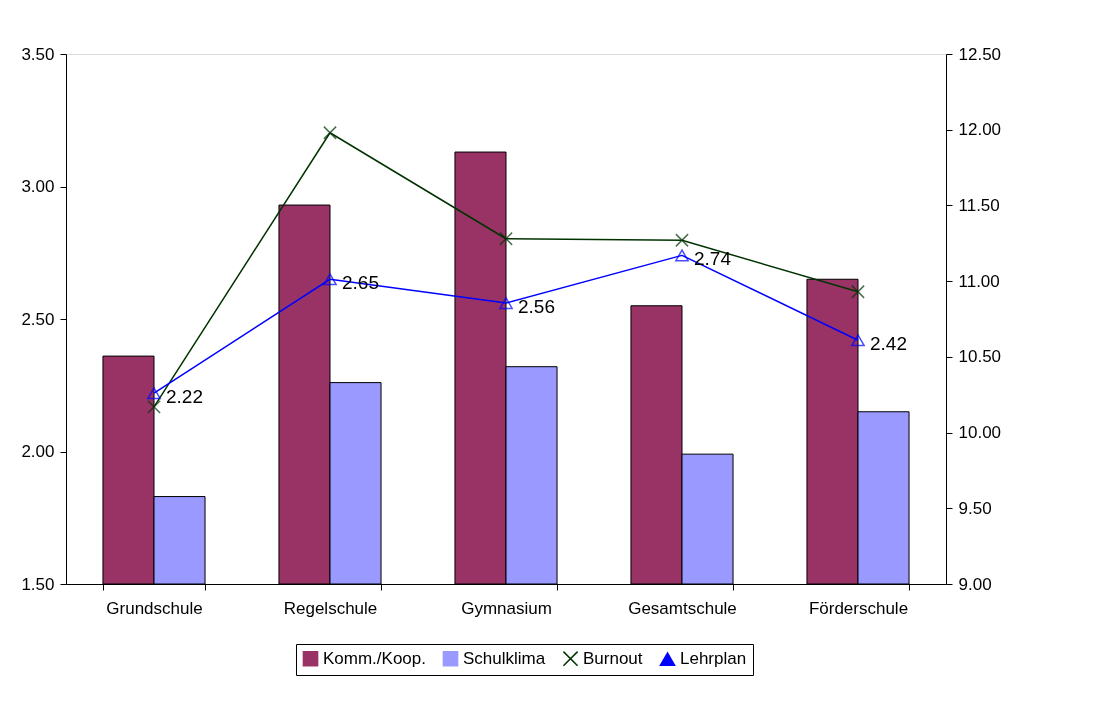 The width and height of the screenshot is (1120, 728). What do you see at coordinates (979, 281) in the screenshot?
I see `y2-tick-label: 11.00` at bounding box center [979, 281].